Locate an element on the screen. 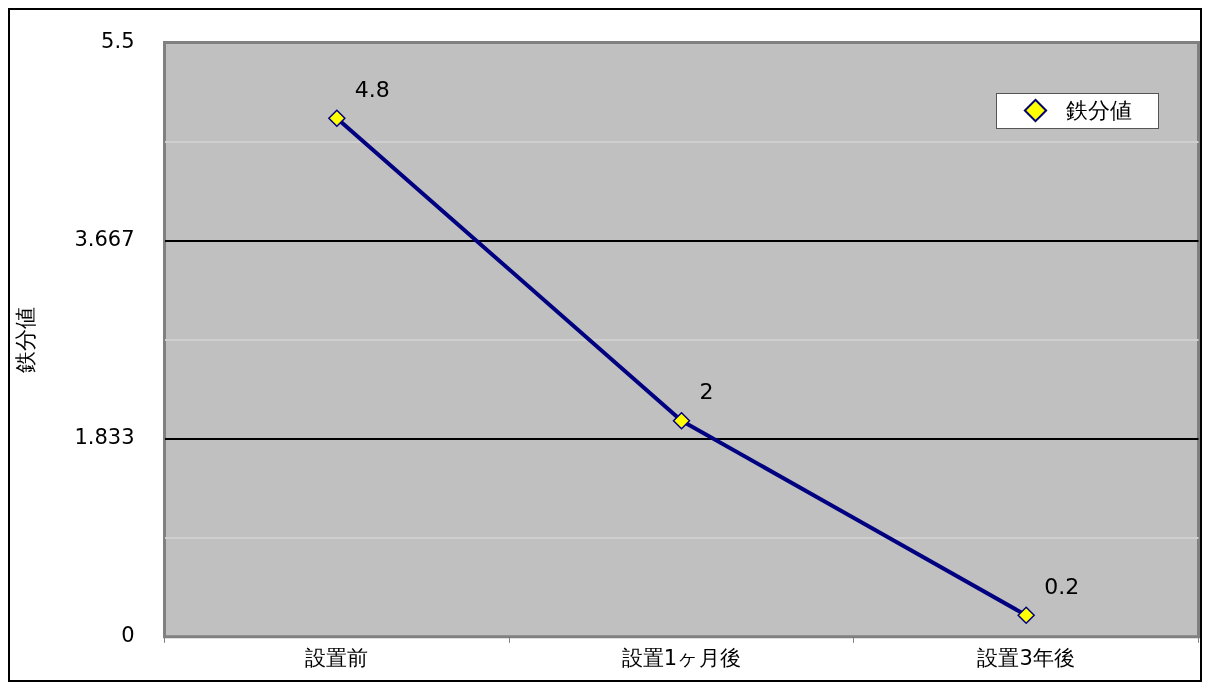 This screenshot has width=1208, height=690. legend-label: 鉄分値 is located at coordinates (1098, 110).